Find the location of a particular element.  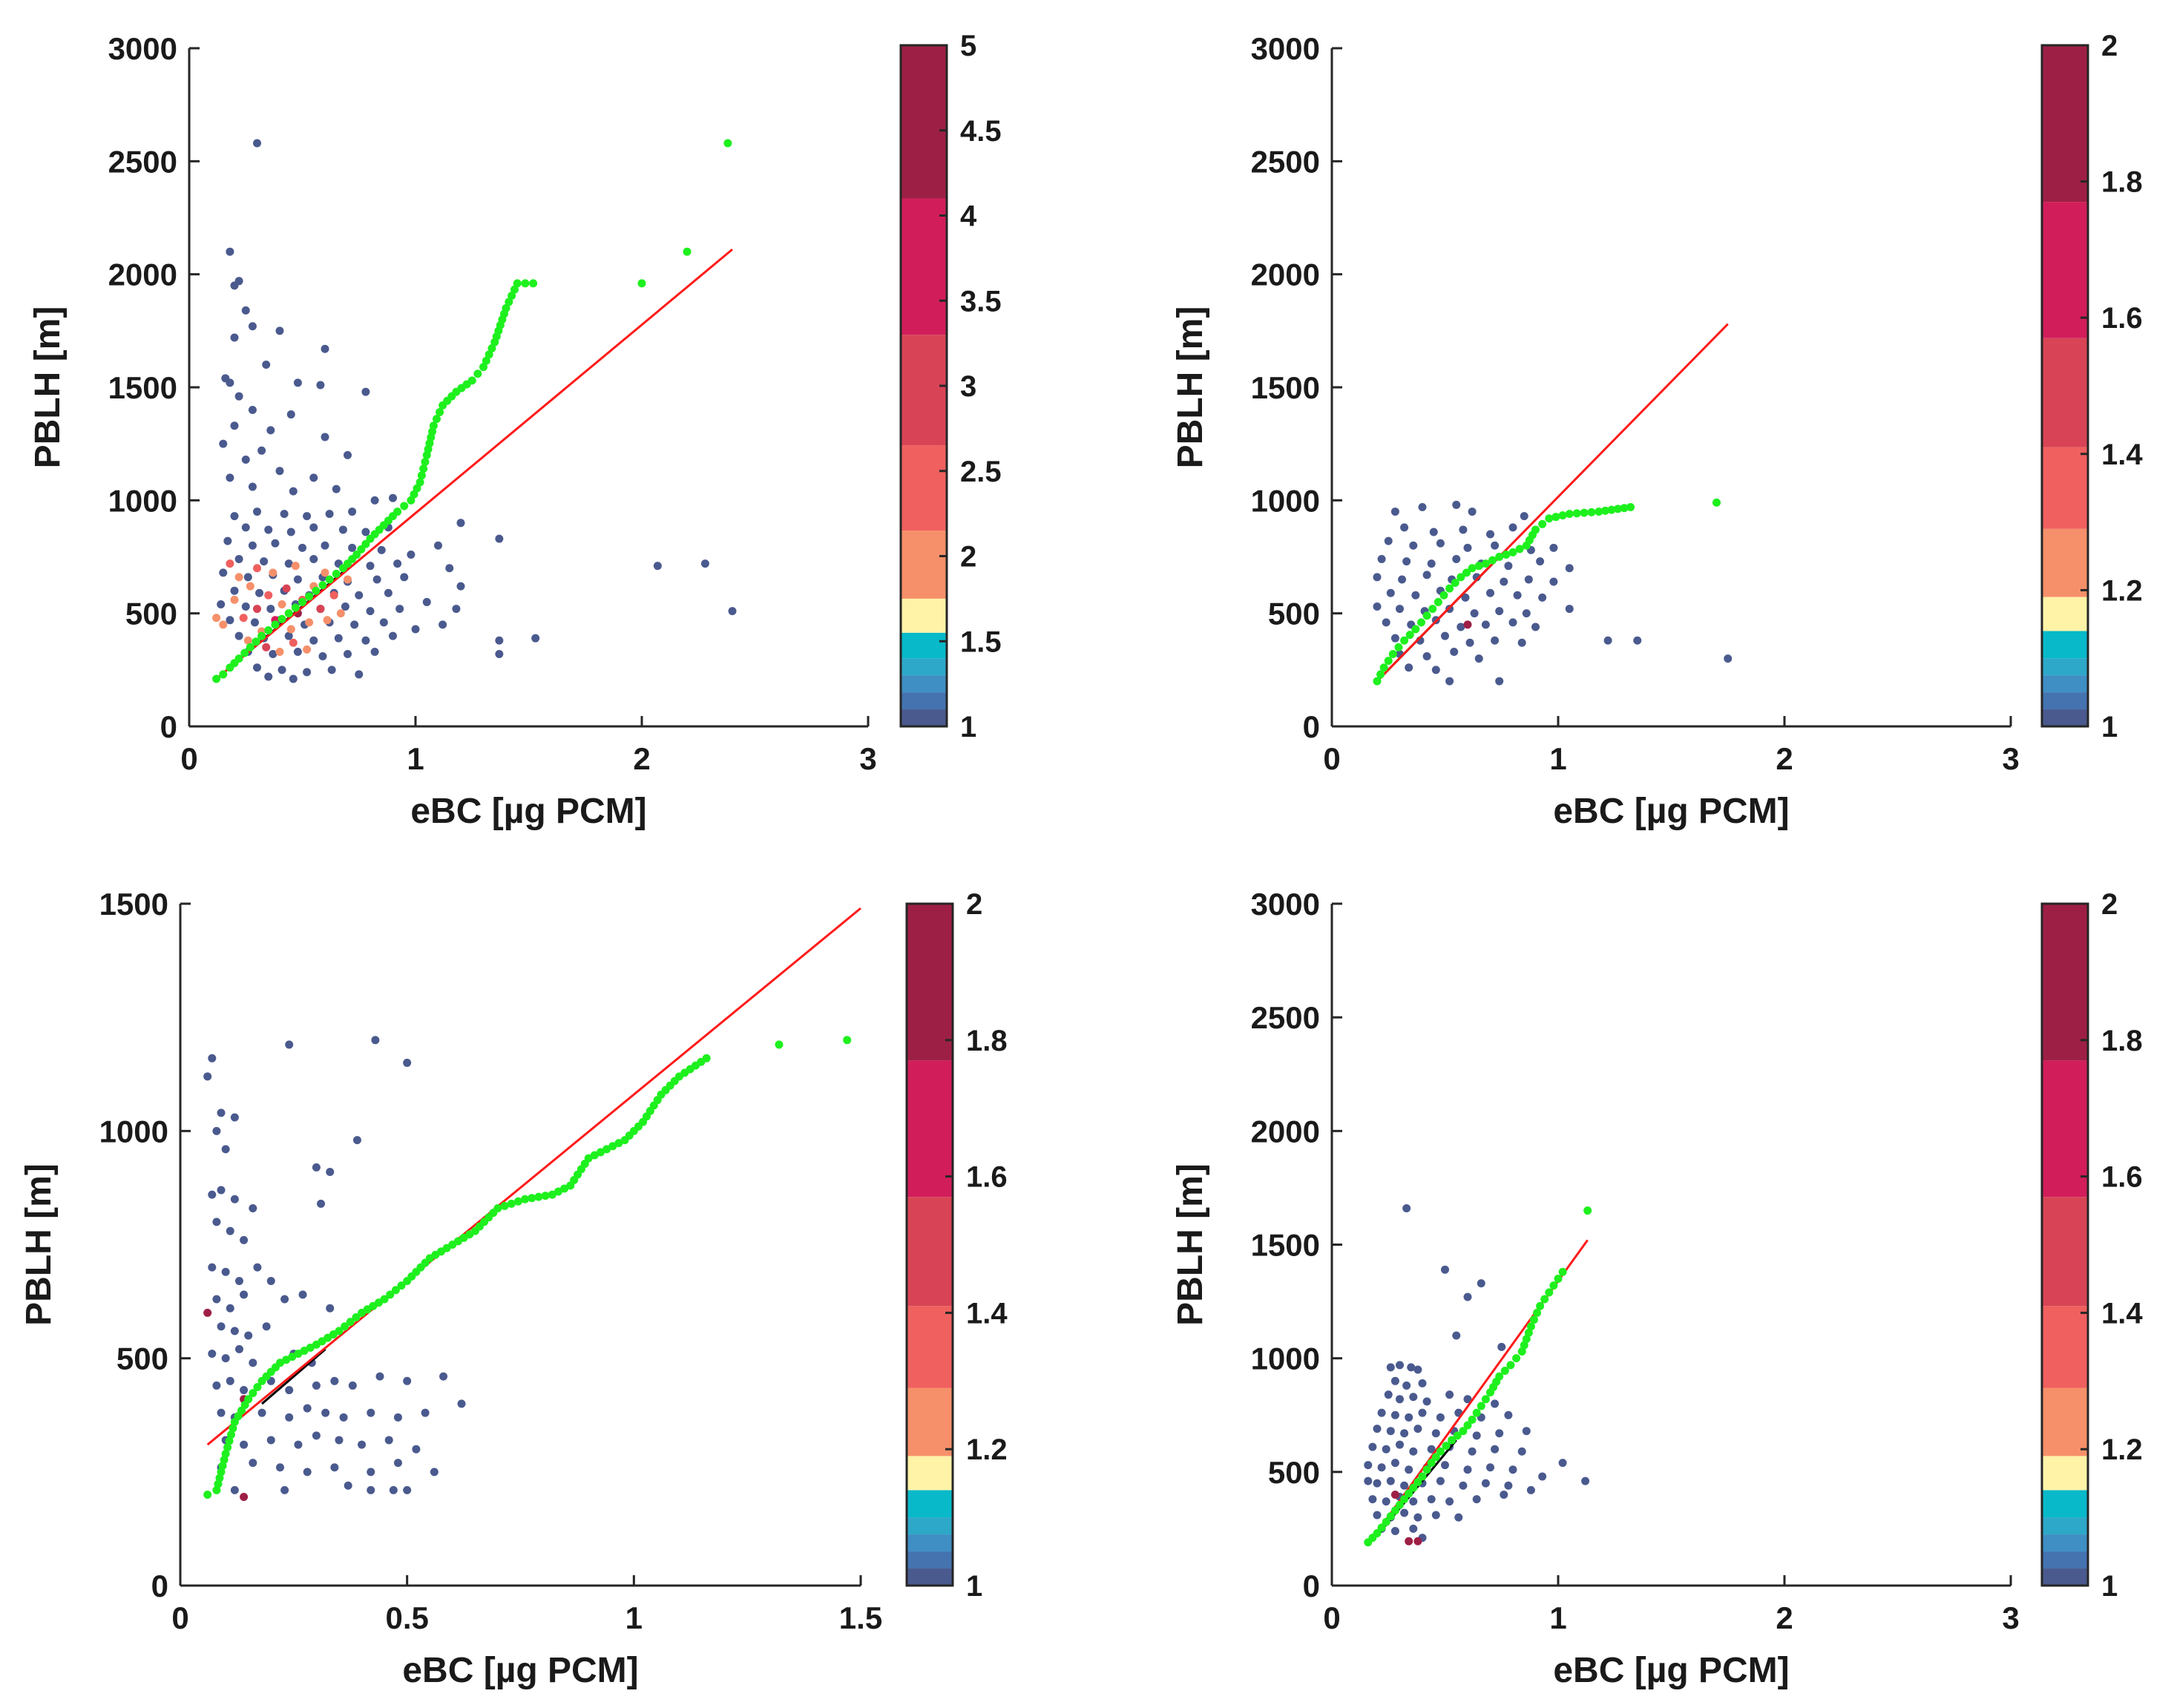

y-tick-label: 0 is located at coordinates (1311, 1586).